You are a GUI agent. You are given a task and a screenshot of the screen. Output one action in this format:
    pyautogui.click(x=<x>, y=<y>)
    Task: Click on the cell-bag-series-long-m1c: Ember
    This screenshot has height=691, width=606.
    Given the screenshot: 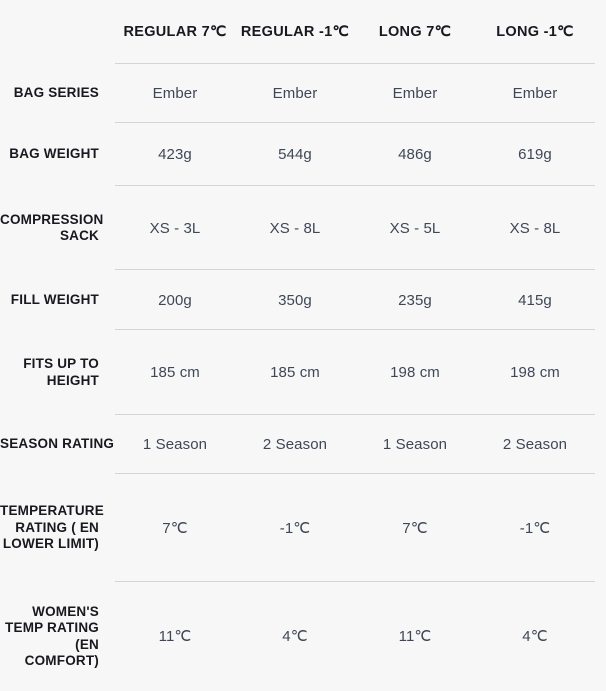 What is the action you would take?
    pyautogui.click(x=535, y=93)
    